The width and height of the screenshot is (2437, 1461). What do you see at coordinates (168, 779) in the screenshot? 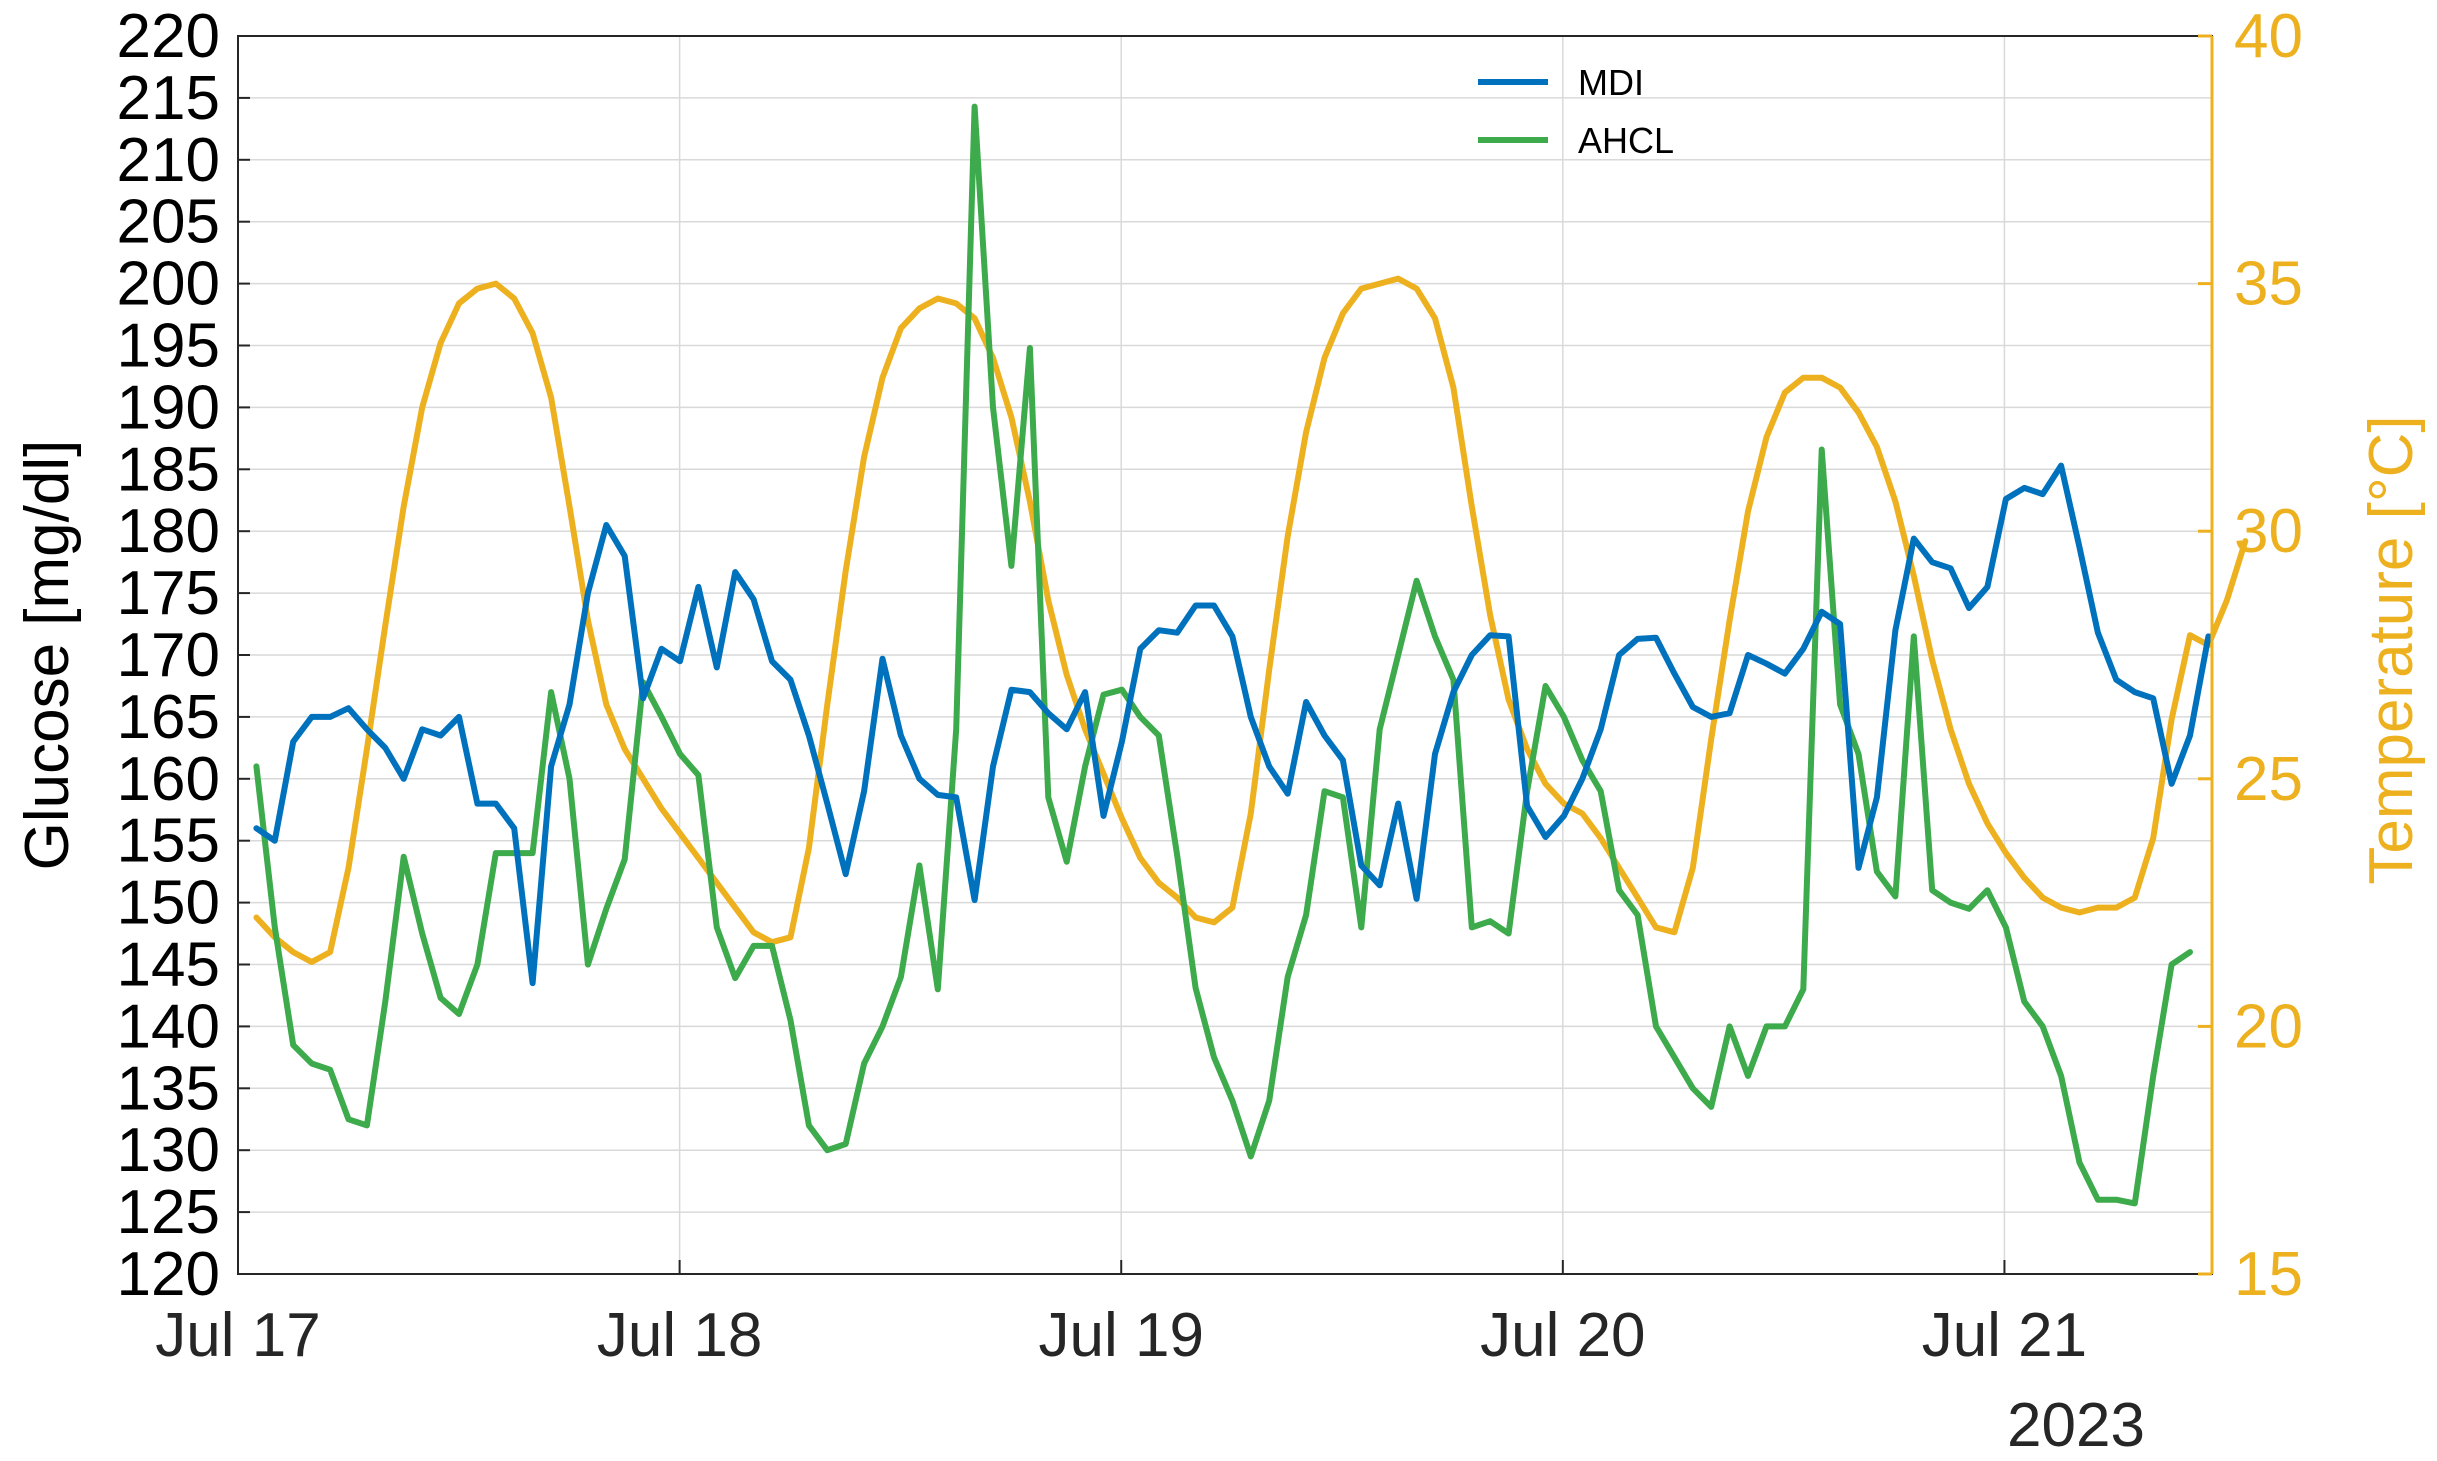
I see `left-tick-label: 160` at bounding box center [168, 779].